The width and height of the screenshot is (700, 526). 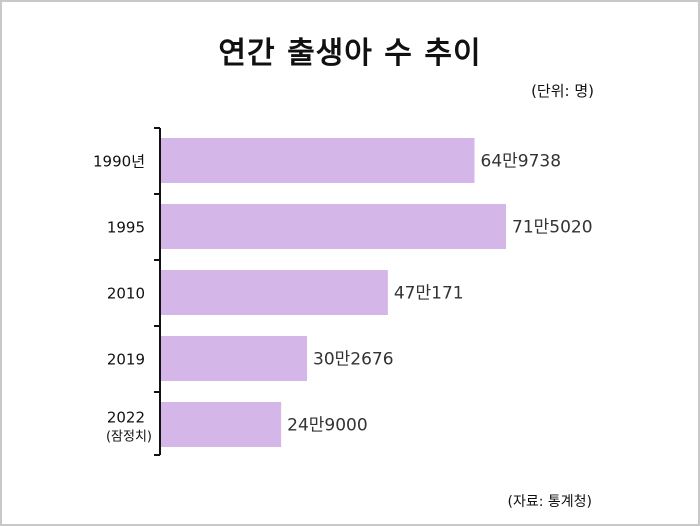 What do you see at coordinates (129, 437) in the screenshot?
I see `category-sublabel: (잠정치)` at bounding box center [129, 437].